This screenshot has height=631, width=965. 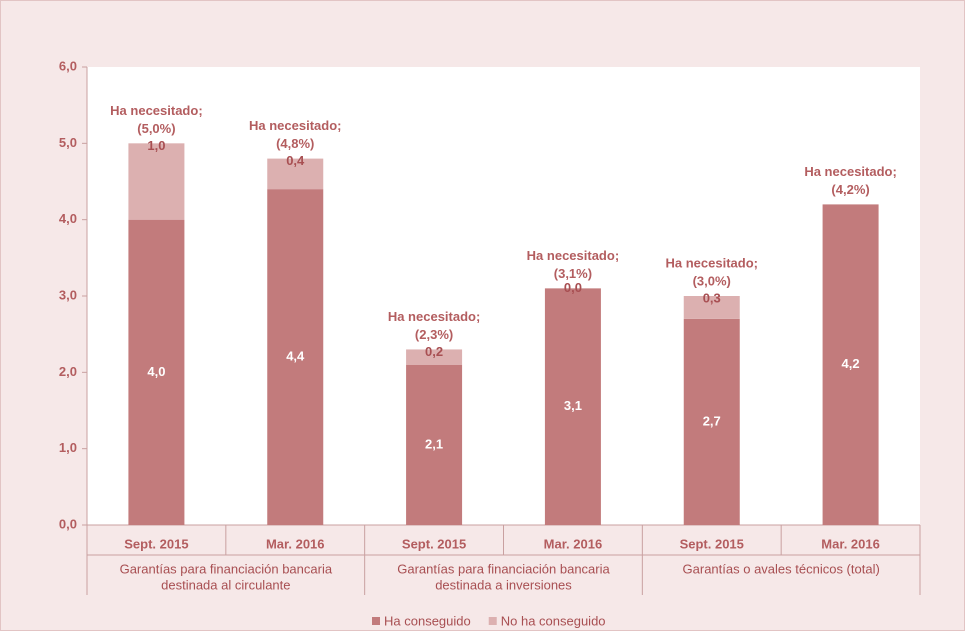 What do you see at coordinates (156, 145) in the screenshot?
I see `data-label: 1,0` at bounding box center [156, 145].